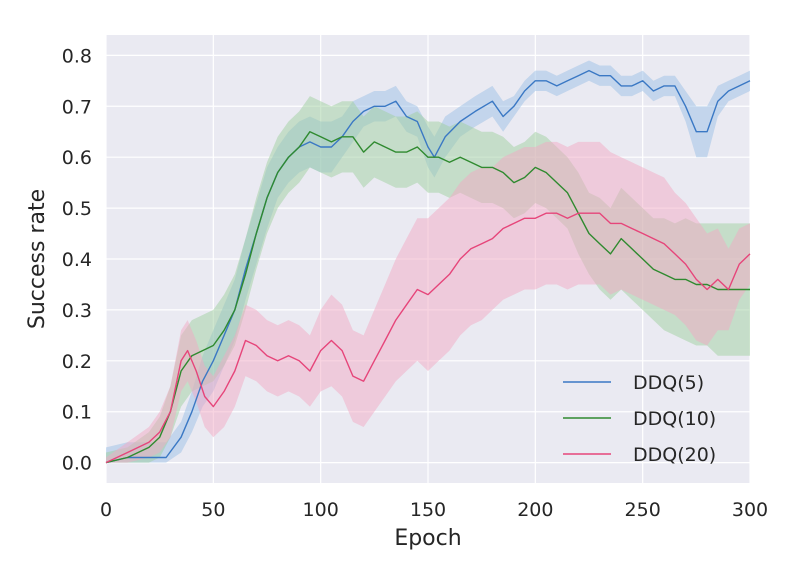  Describe the element at coordinates (77, 107) in the screenshot. I see `y-tick-label: 0.7` at that location.